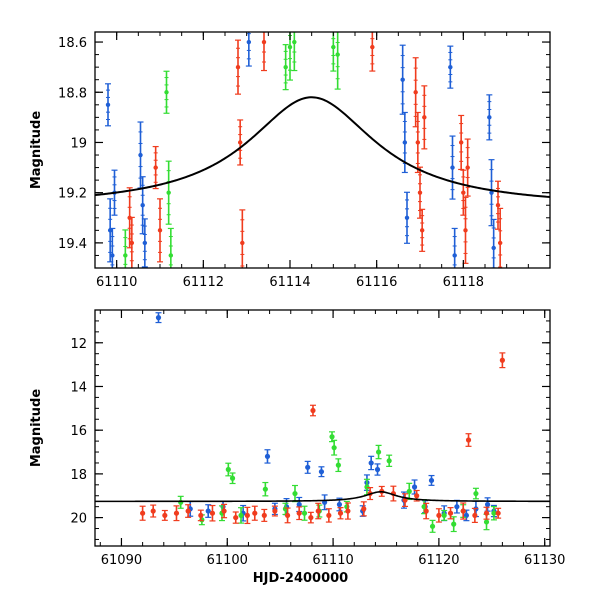 This screenshot has height=600, width=600. What do you see at coordinates (72, 93) in the screenshot?
I see `y-tick-label: 18.8` at bounding box center [72, 93].